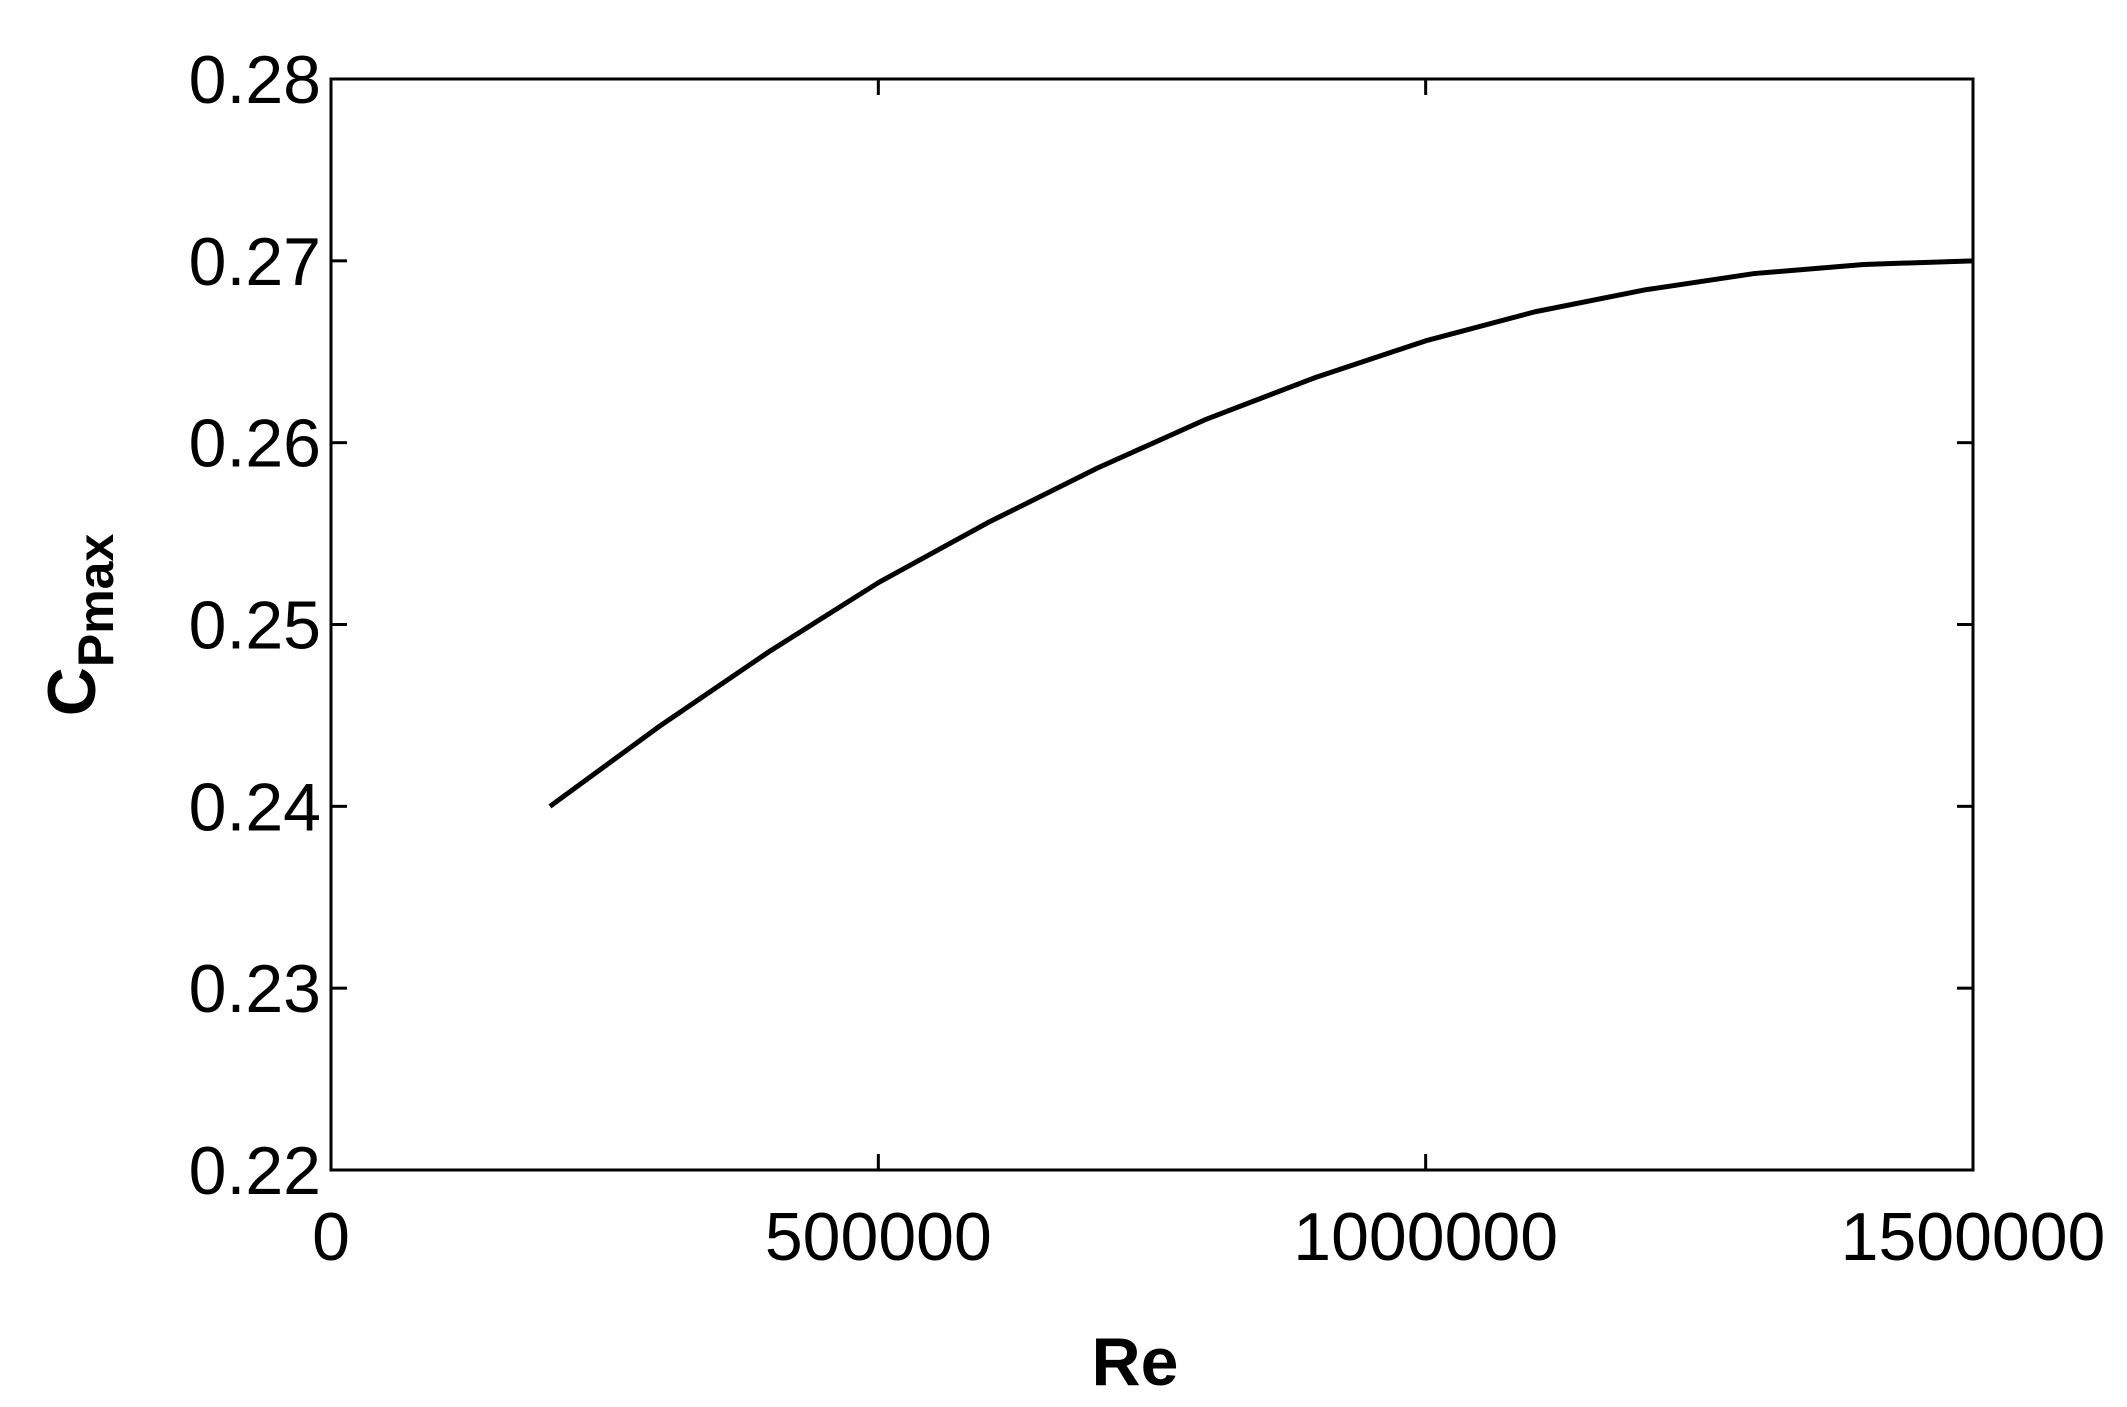 Image resolution: width=2127 pixels, height=1407 pixels. I want to click on y-tick-label: 0.26, so click(255, 444).